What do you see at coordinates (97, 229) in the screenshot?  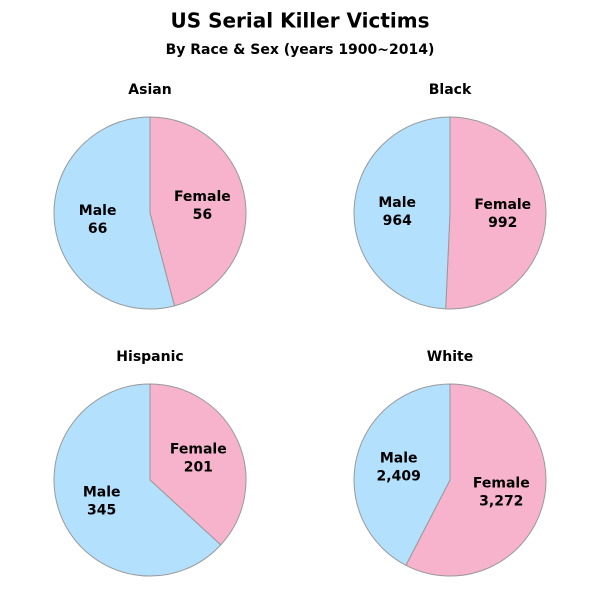 I see `slice-label-value: 66` at bounding box center [97, 229].